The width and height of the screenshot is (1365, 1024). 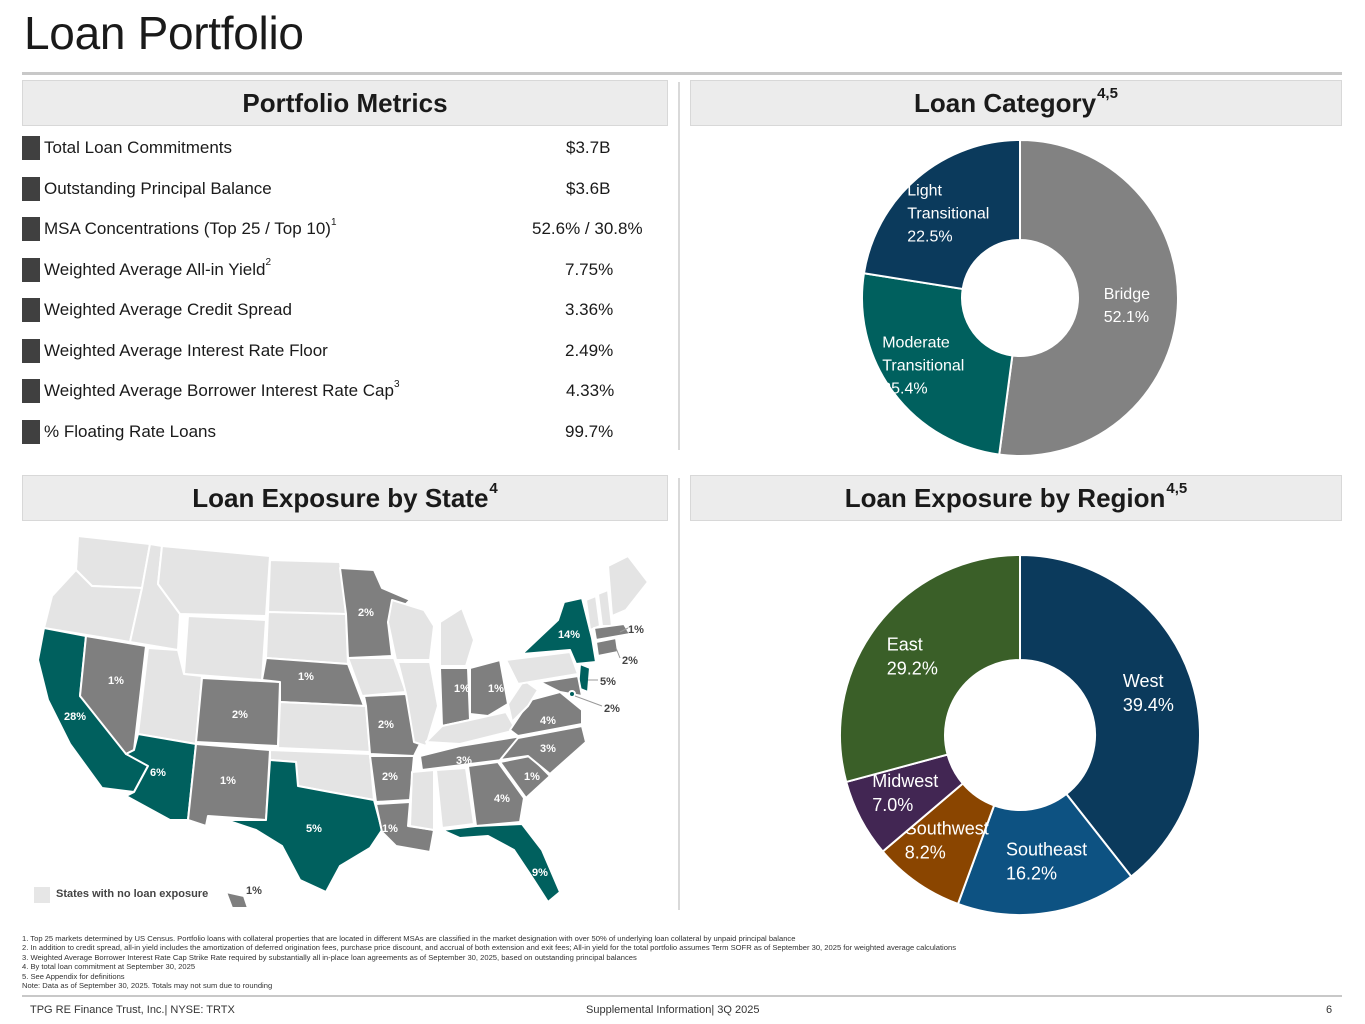 I want to click on state-label-ny: 14%, so click(x=569, y=635).